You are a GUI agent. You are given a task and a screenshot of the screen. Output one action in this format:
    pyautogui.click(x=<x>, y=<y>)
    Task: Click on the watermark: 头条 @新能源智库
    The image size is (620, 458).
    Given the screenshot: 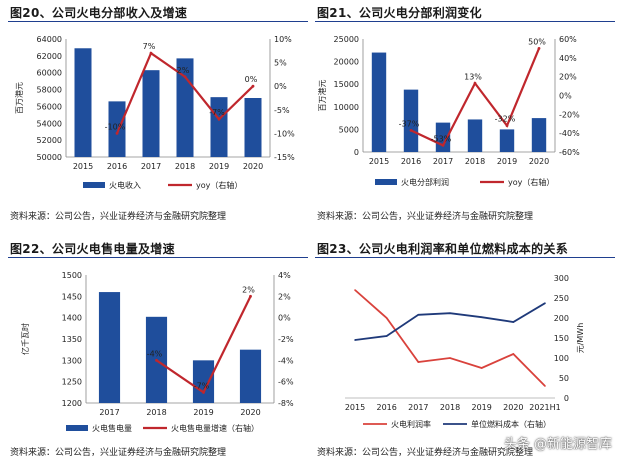 What is the action you would take?
    pyautogui.click(x=557, y=444)
    